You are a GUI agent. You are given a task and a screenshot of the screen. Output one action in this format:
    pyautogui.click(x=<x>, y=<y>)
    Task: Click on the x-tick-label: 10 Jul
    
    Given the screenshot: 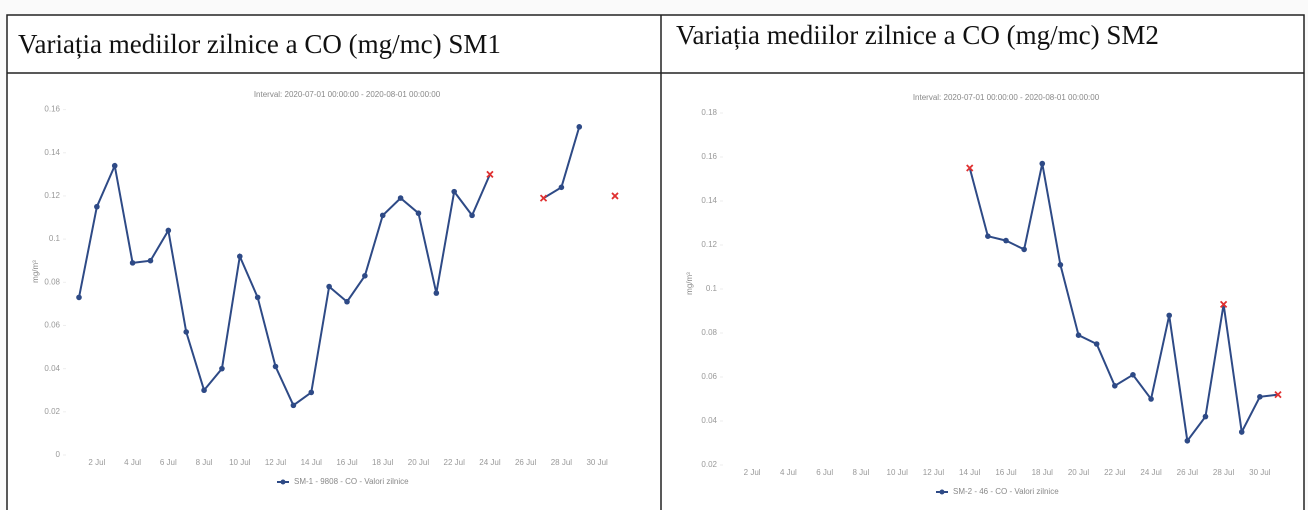 What is the action you would take?
    pyautogui.click(x=240, y=462)
    